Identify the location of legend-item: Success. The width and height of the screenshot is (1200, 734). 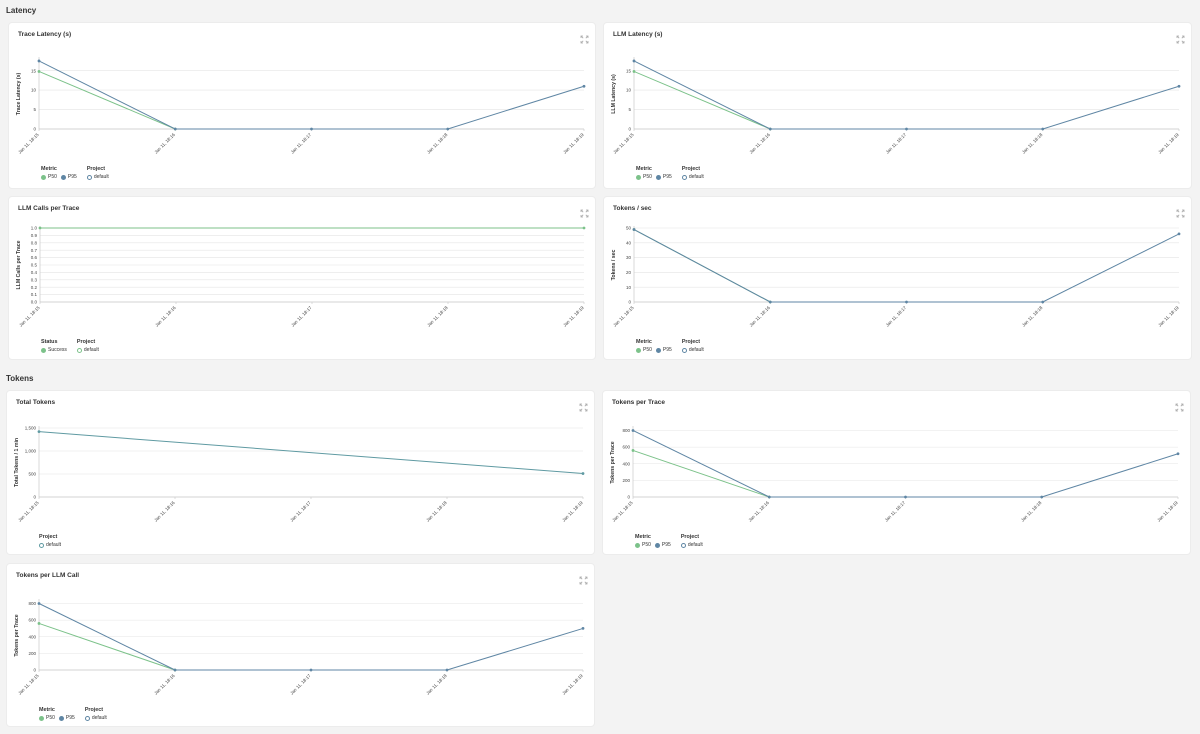
(54, 350).